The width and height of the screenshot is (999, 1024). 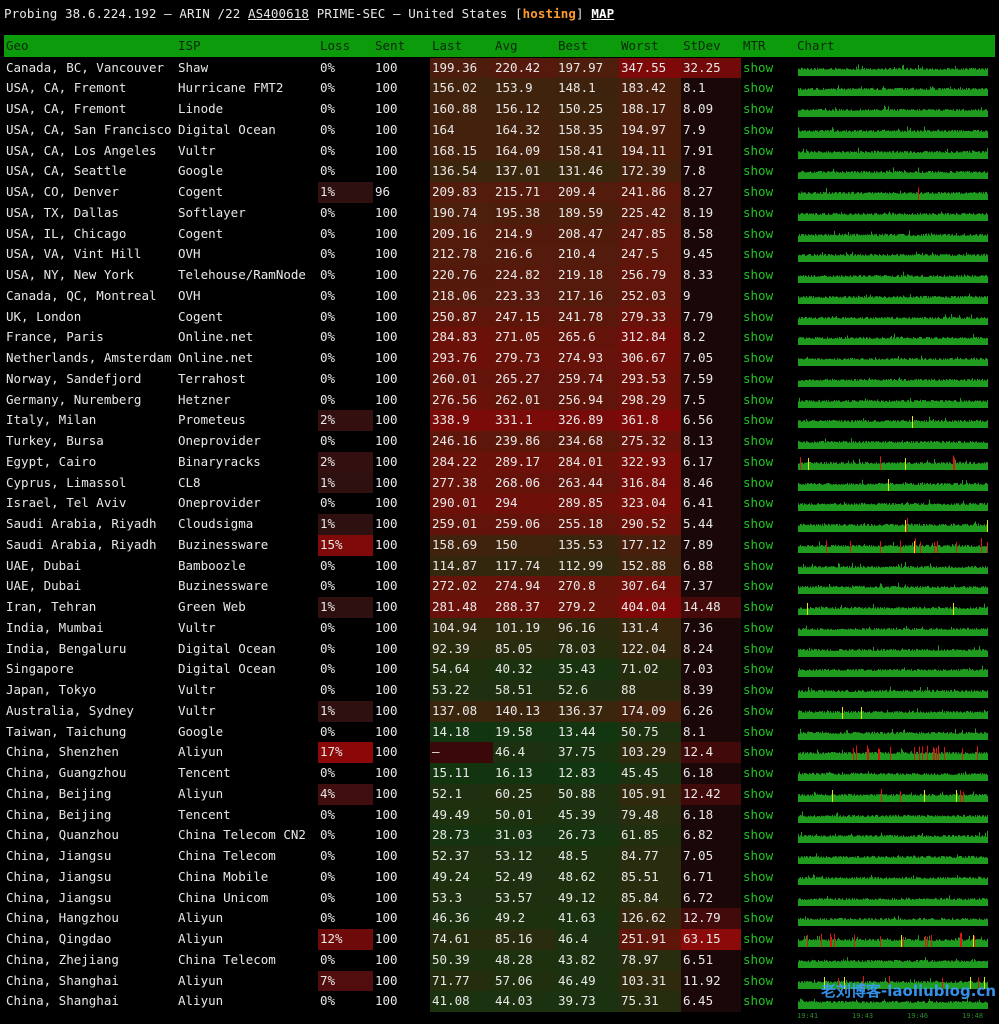 I want to click on col-last-header: Last, so click(x=447, y=45).